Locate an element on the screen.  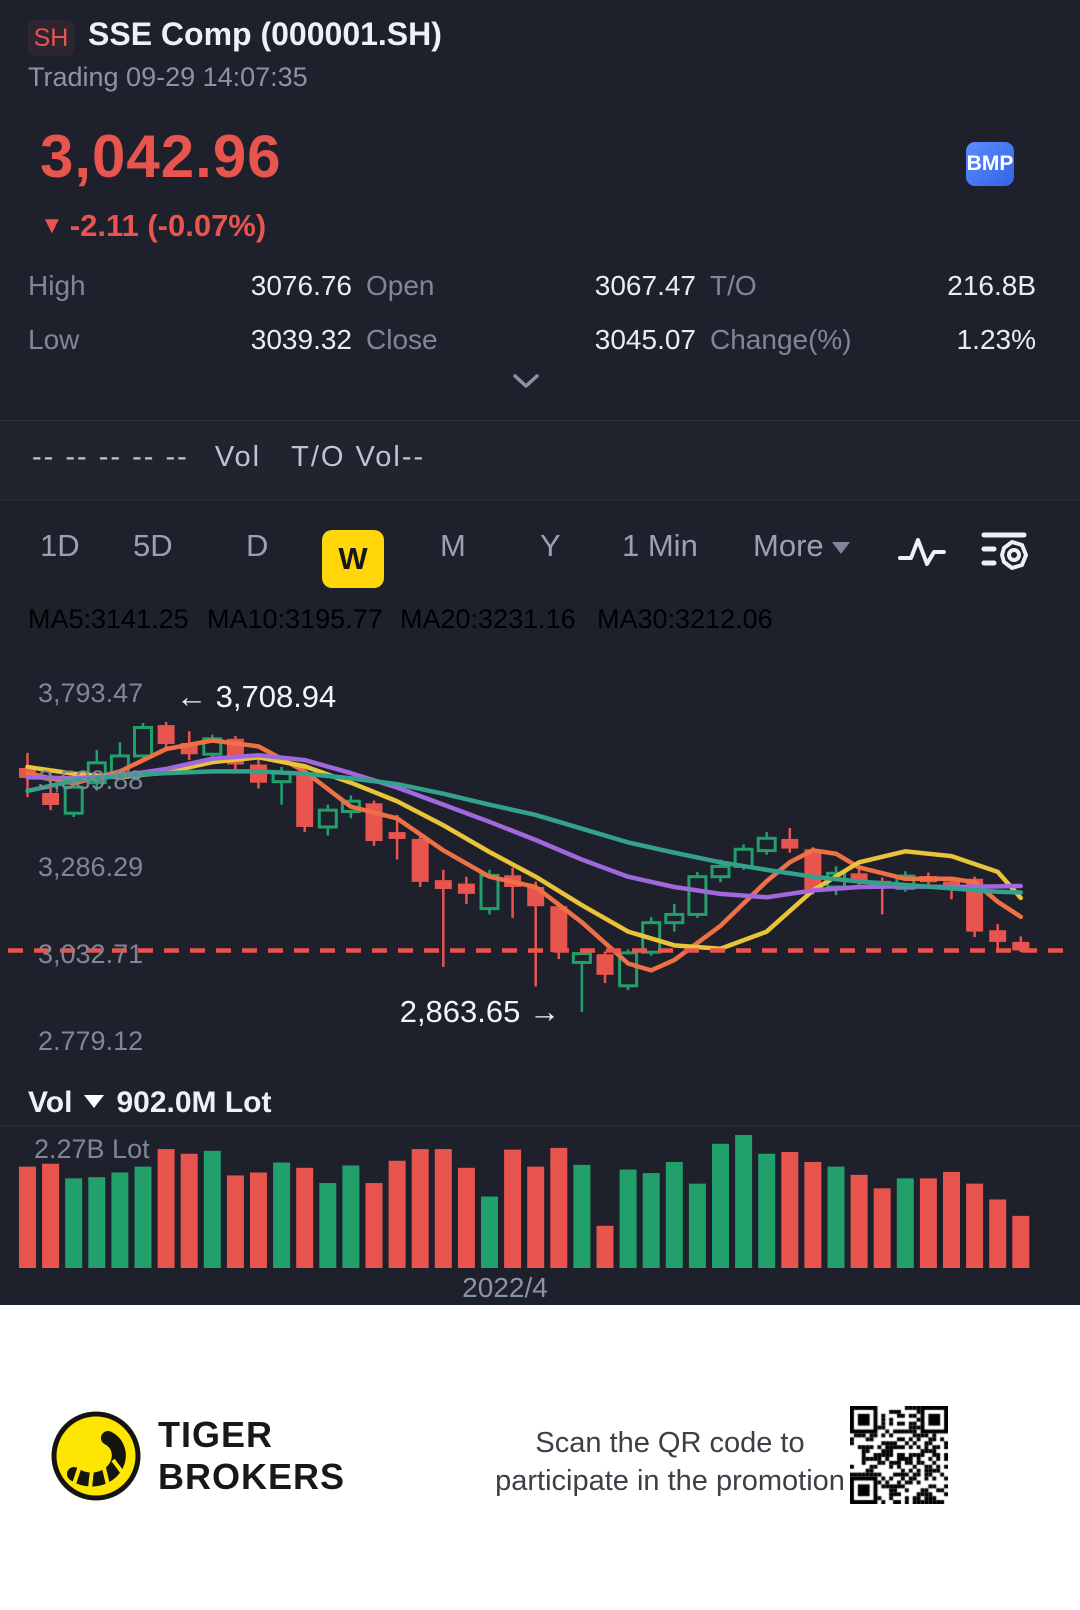
svg-text: 3,793.47 is located at coordinates (90, 693).